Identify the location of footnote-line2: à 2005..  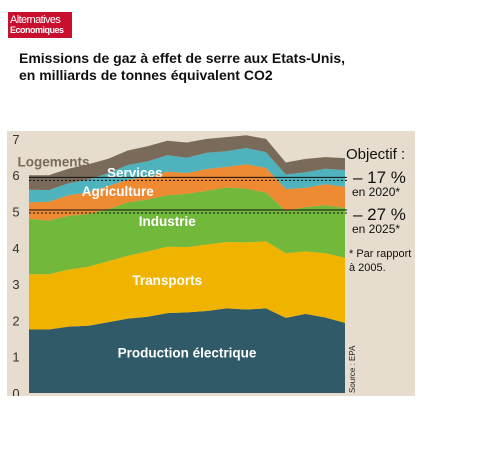
(367, 268).